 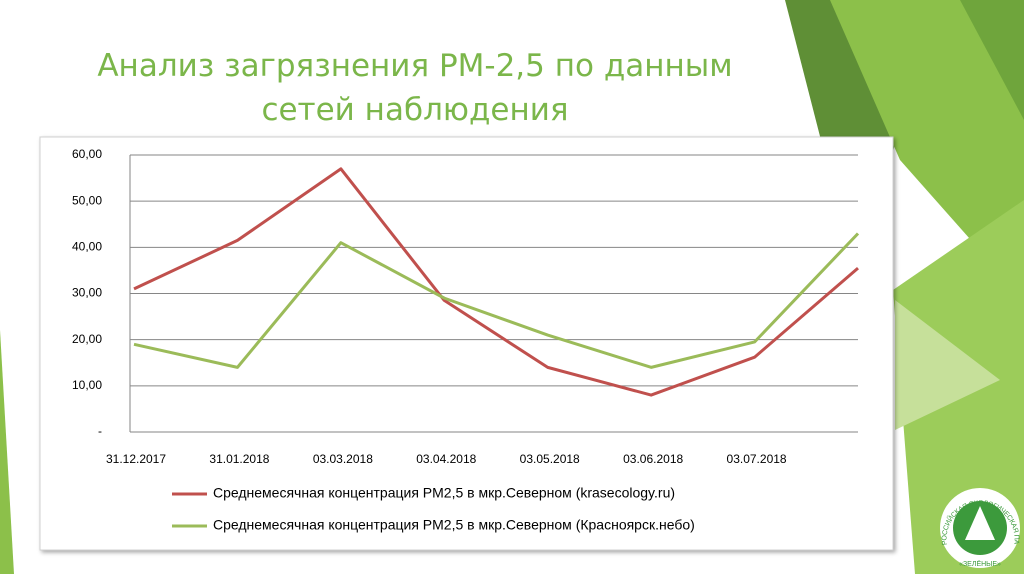 I want to click on logo-name: «ЗЕЛЁНЫЕ», so click(x=980, y=564).